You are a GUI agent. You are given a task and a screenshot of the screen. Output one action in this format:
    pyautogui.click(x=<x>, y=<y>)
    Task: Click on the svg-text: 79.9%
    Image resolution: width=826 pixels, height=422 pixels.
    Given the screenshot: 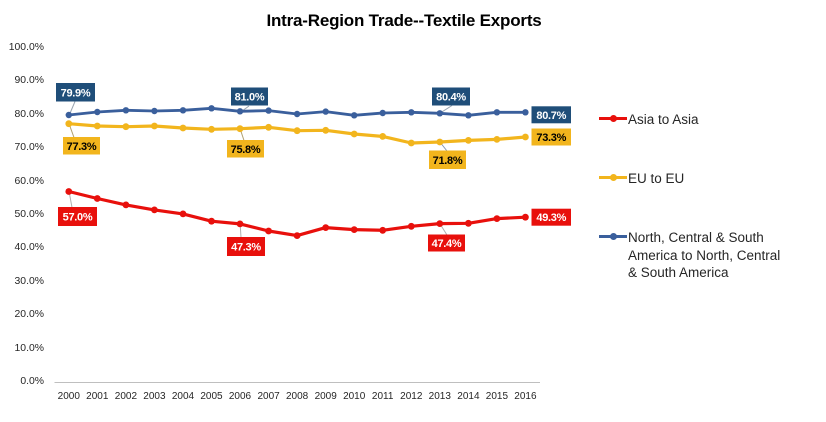 What is the action you would take?
    pyautogui.click(x=76, y=93)
    